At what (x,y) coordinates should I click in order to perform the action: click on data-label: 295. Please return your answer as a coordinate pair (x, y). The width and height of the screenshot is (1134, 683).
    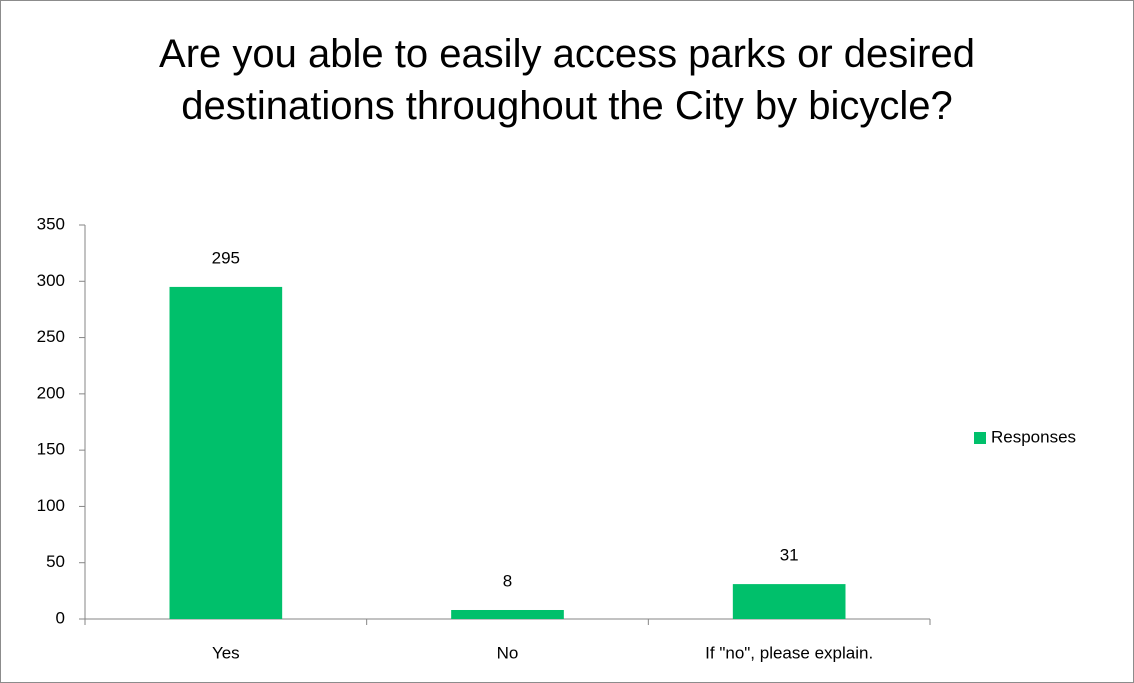
    Looking at the image, I should click on (226, 257).